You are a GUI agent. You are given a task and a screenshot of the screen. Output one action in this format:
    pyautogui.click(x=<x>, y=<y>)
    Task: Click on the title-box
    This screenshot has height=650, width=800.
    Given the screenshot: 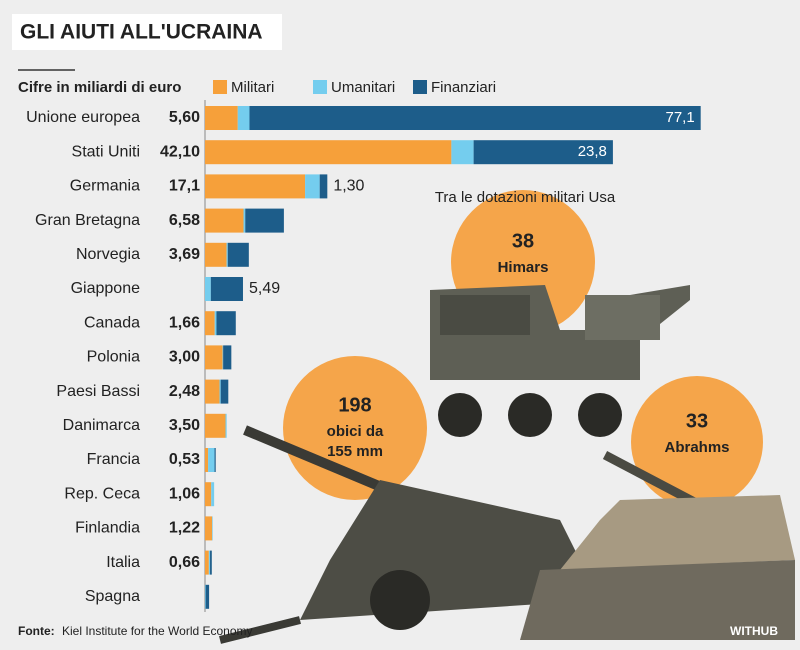 What is the action you would take?
    pyautogui.click(x=147, y=32)
    